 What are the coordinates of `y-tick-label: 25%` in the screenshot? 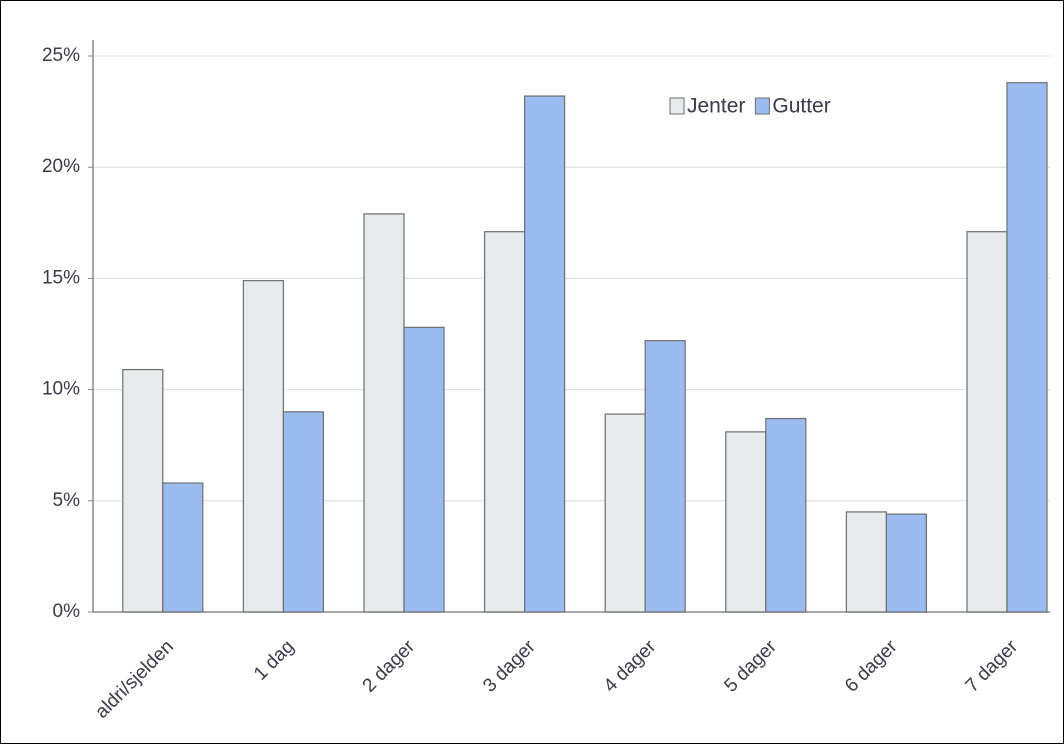 It's located at (61, 55).